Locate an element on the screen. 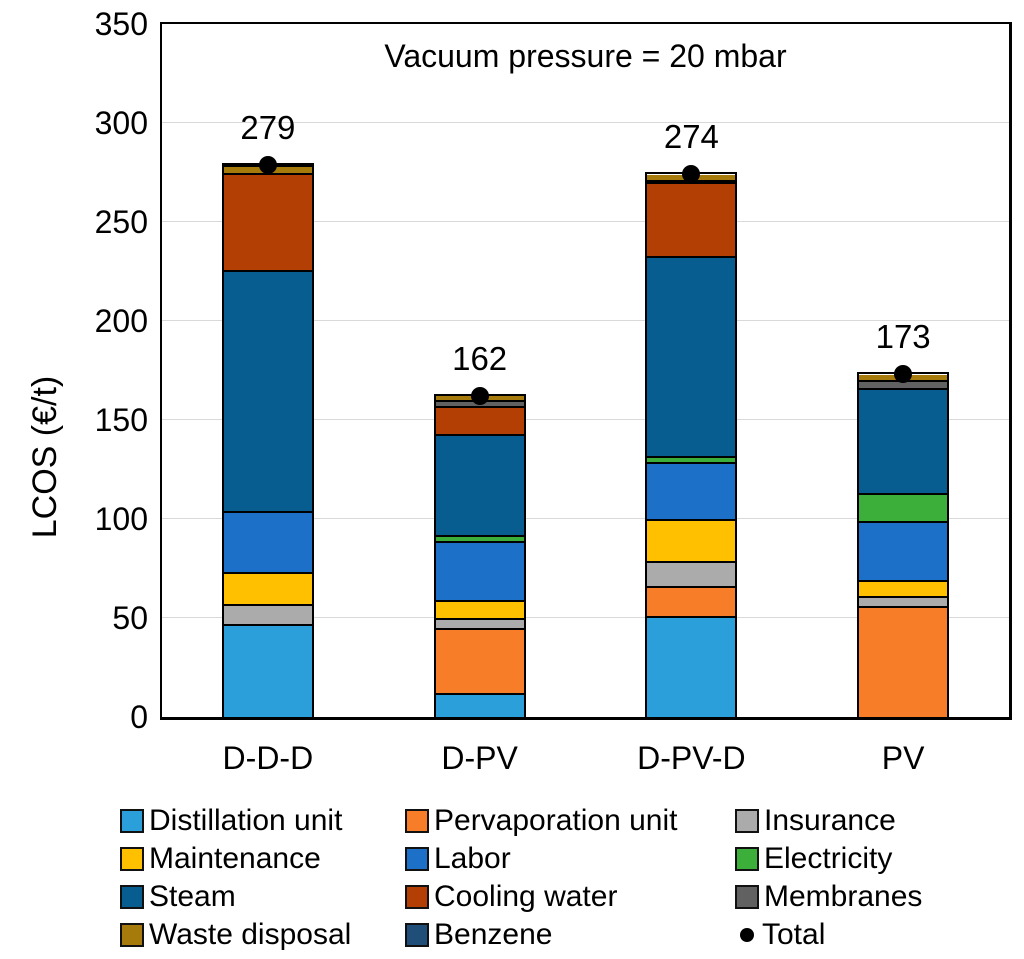 Image resolution: width=1024 pixels, height=959 pixels. legend-total-dot-icon is located at coordinates (747, 935).